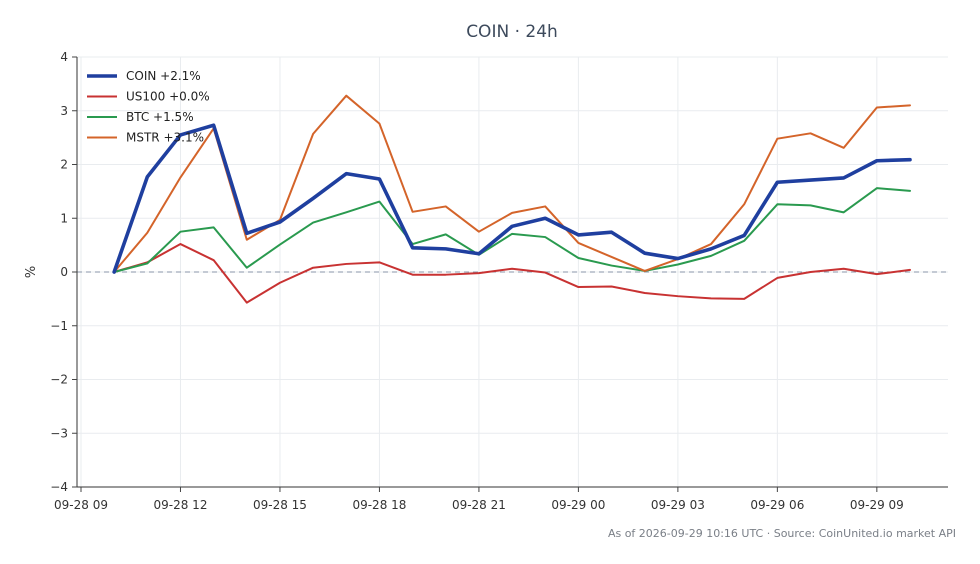 This screenshot has height=564, width=980. What do you see at coordinates (777, 505) in the screenshot?
I see `x-tick-label: 09-29 06` at bounding box center [777, 505].